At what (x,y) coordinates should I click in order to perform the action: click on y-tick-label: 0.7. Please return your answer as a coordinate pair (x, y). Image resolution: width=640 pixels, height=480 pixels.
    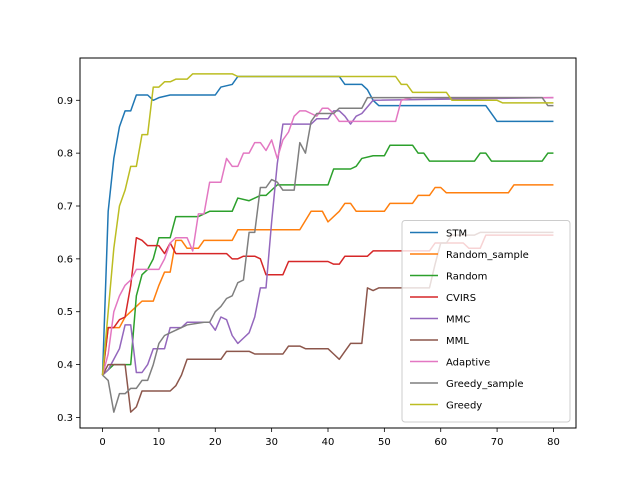
    Looking at the image, I should click on (65, 207).